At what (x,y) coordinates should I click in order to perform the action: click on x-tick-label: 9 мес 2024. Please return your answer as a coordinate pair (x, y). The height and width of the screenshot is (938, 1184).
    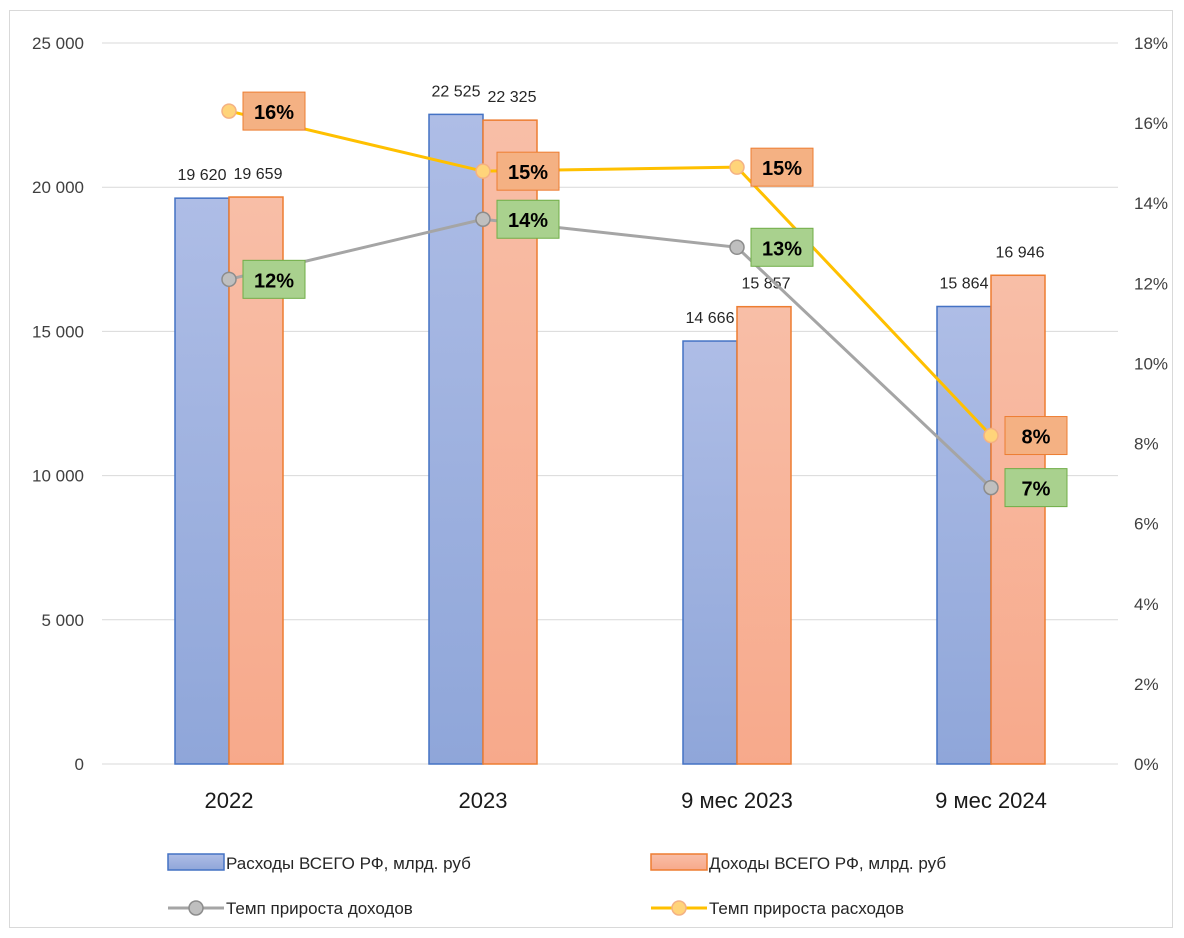
    Looking at the image, I should click on (991, 800).